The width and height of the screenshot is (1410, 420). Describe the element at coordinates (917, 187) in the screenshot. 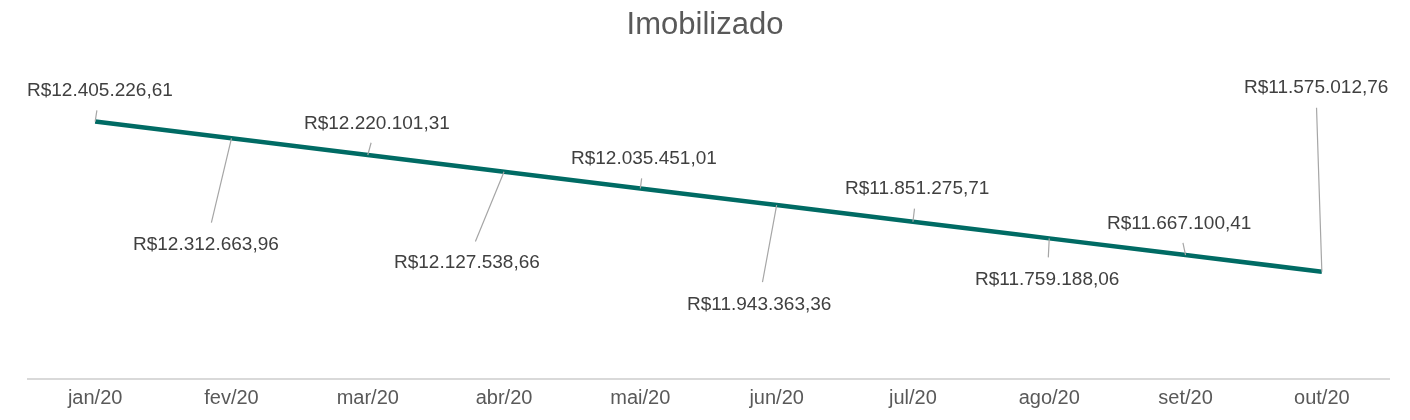

I see `data-label: R$11.851.275,71` at that location.